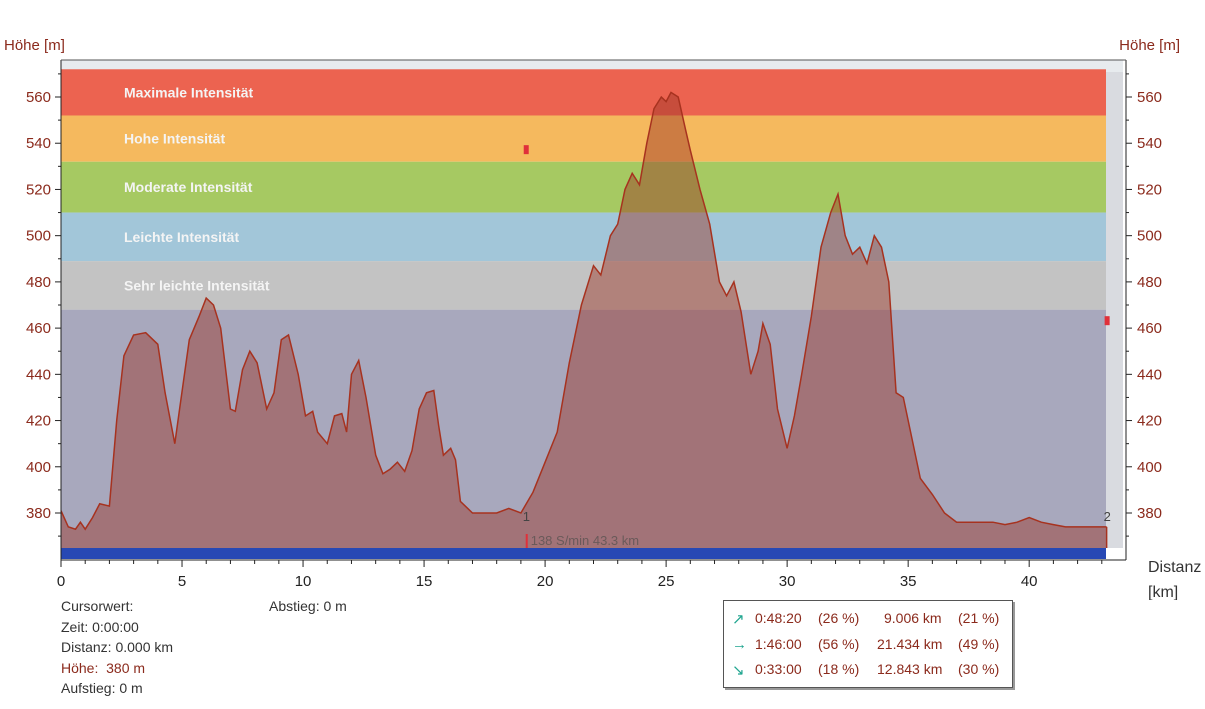 The image size is (1205, 709). What do you see at coordinates (1174, 567) in the screenshot?
I see `x-axis-title: Distanz` at bounding box center [1174, 567].